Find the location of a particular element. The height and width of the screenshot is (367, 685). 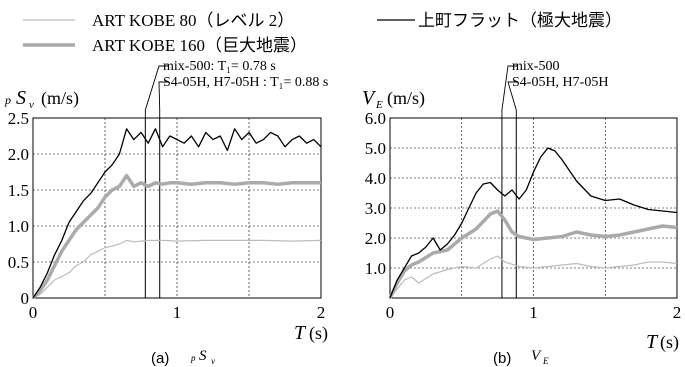

panel-b-caption: (b) V E is located at coordinates (521, 357).